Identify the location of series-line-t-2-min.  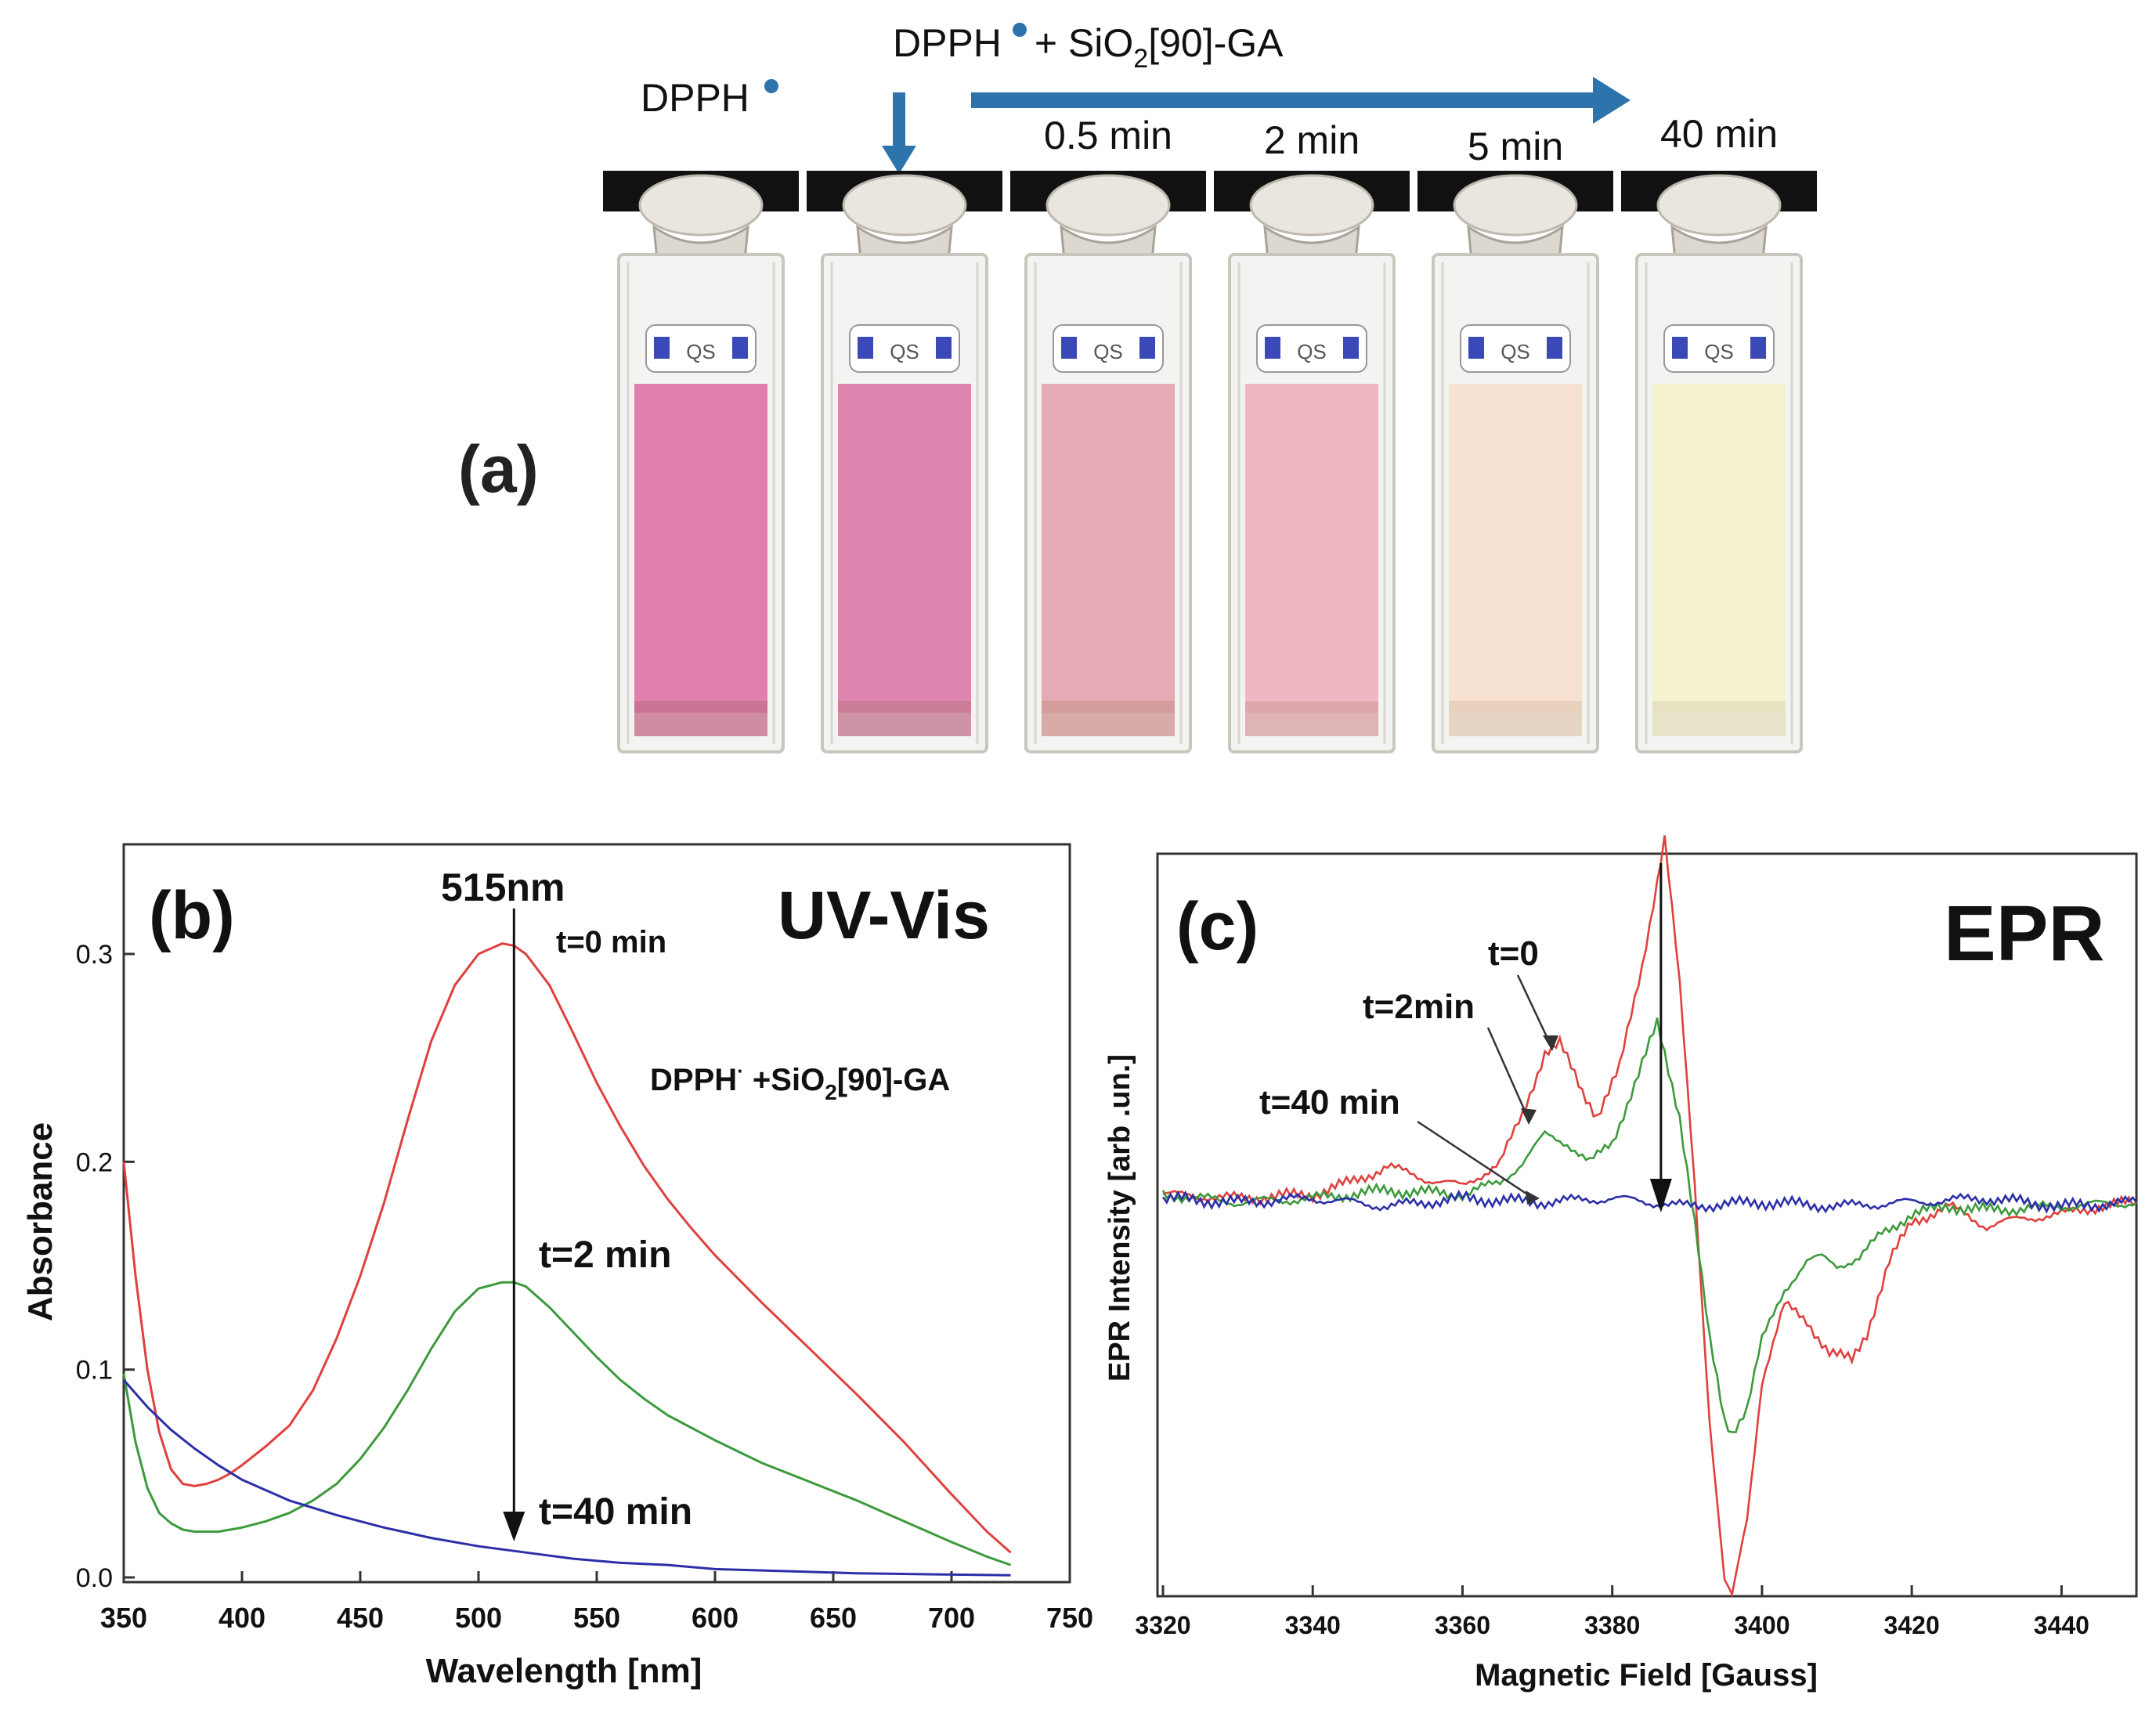
(566, 1423).